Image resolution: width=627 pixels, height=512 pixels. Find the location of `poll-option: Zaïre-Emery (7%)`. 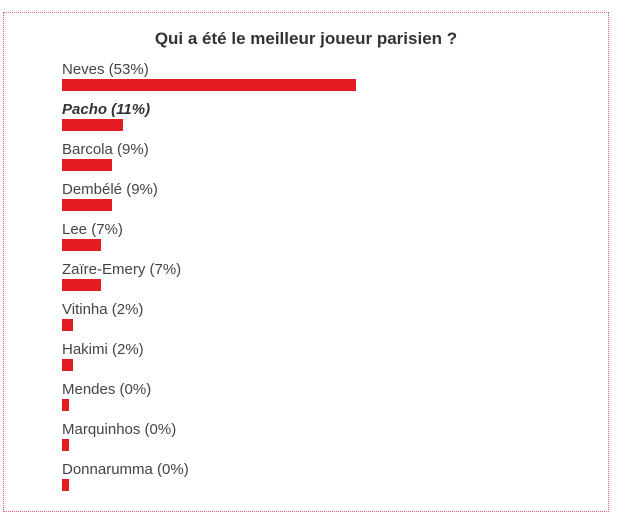

poll-option: Zaïre-Emery (7%) is located at coordinates (322, 281).